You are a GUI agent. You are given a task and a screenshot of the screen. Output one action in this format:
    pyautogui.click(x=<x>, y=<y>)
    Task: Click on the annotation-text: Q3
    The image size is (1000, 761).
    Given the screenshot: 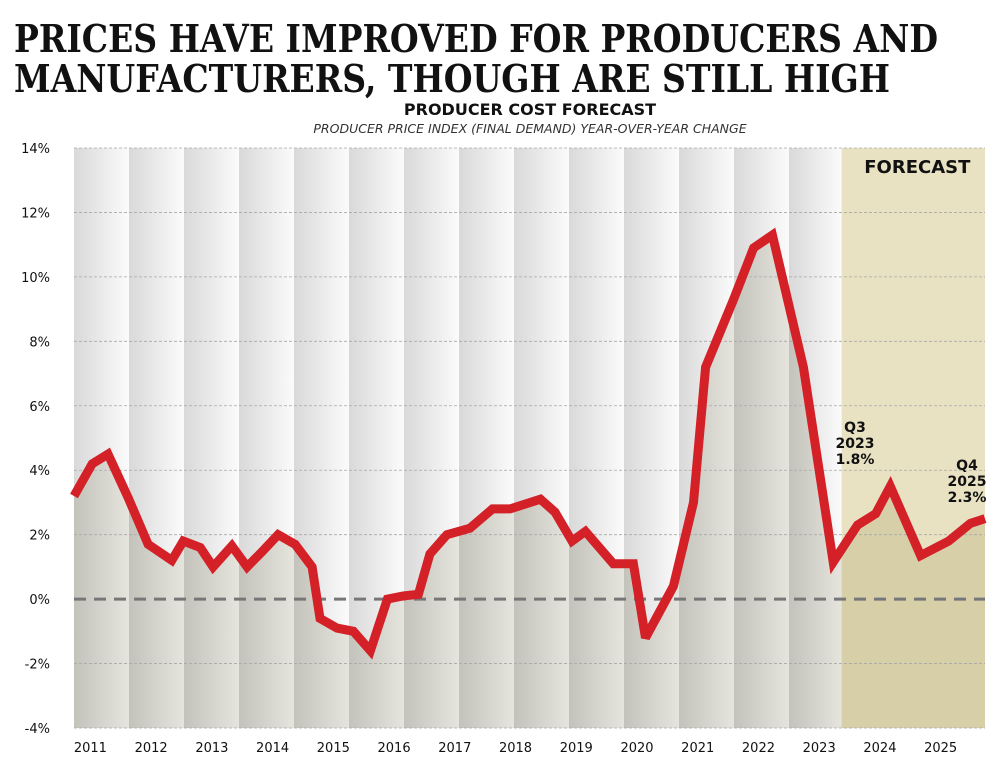 What is the action you would take?
    pyautogui.click(x=855, y=428)
    